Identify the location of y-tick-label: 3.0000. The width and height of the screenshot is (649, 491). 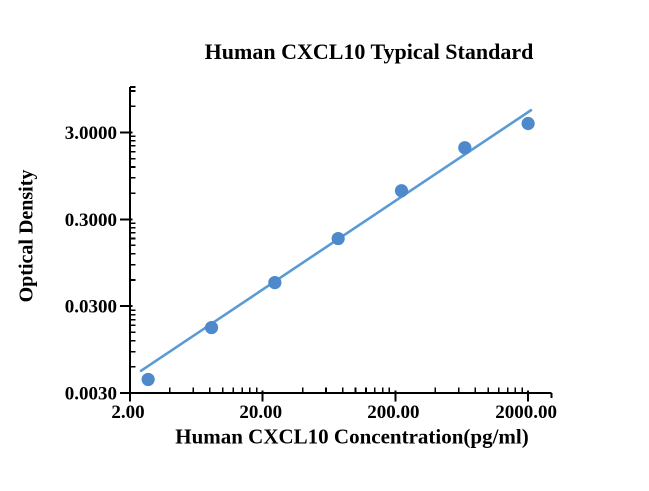
(91, 133).